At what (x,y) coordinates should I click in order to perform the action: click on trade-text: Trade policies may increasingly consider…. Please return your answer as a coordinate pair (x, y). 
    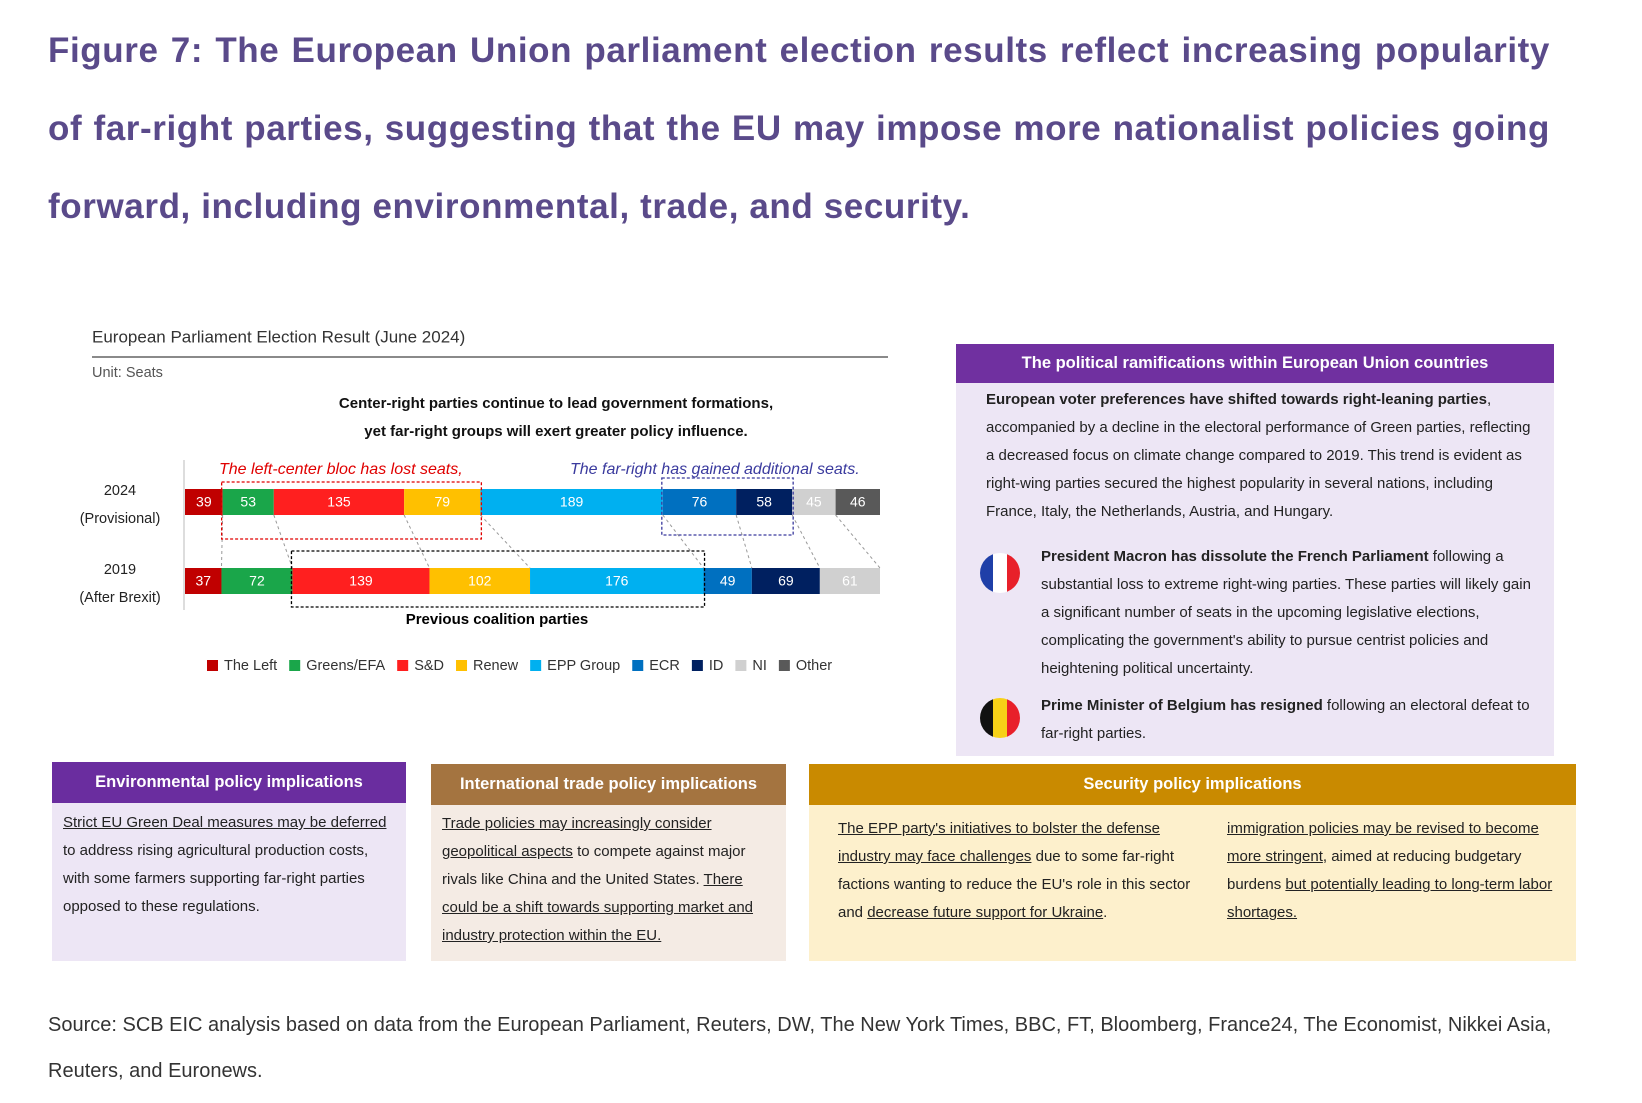
    Looking at the image, I should click on (611, 880).